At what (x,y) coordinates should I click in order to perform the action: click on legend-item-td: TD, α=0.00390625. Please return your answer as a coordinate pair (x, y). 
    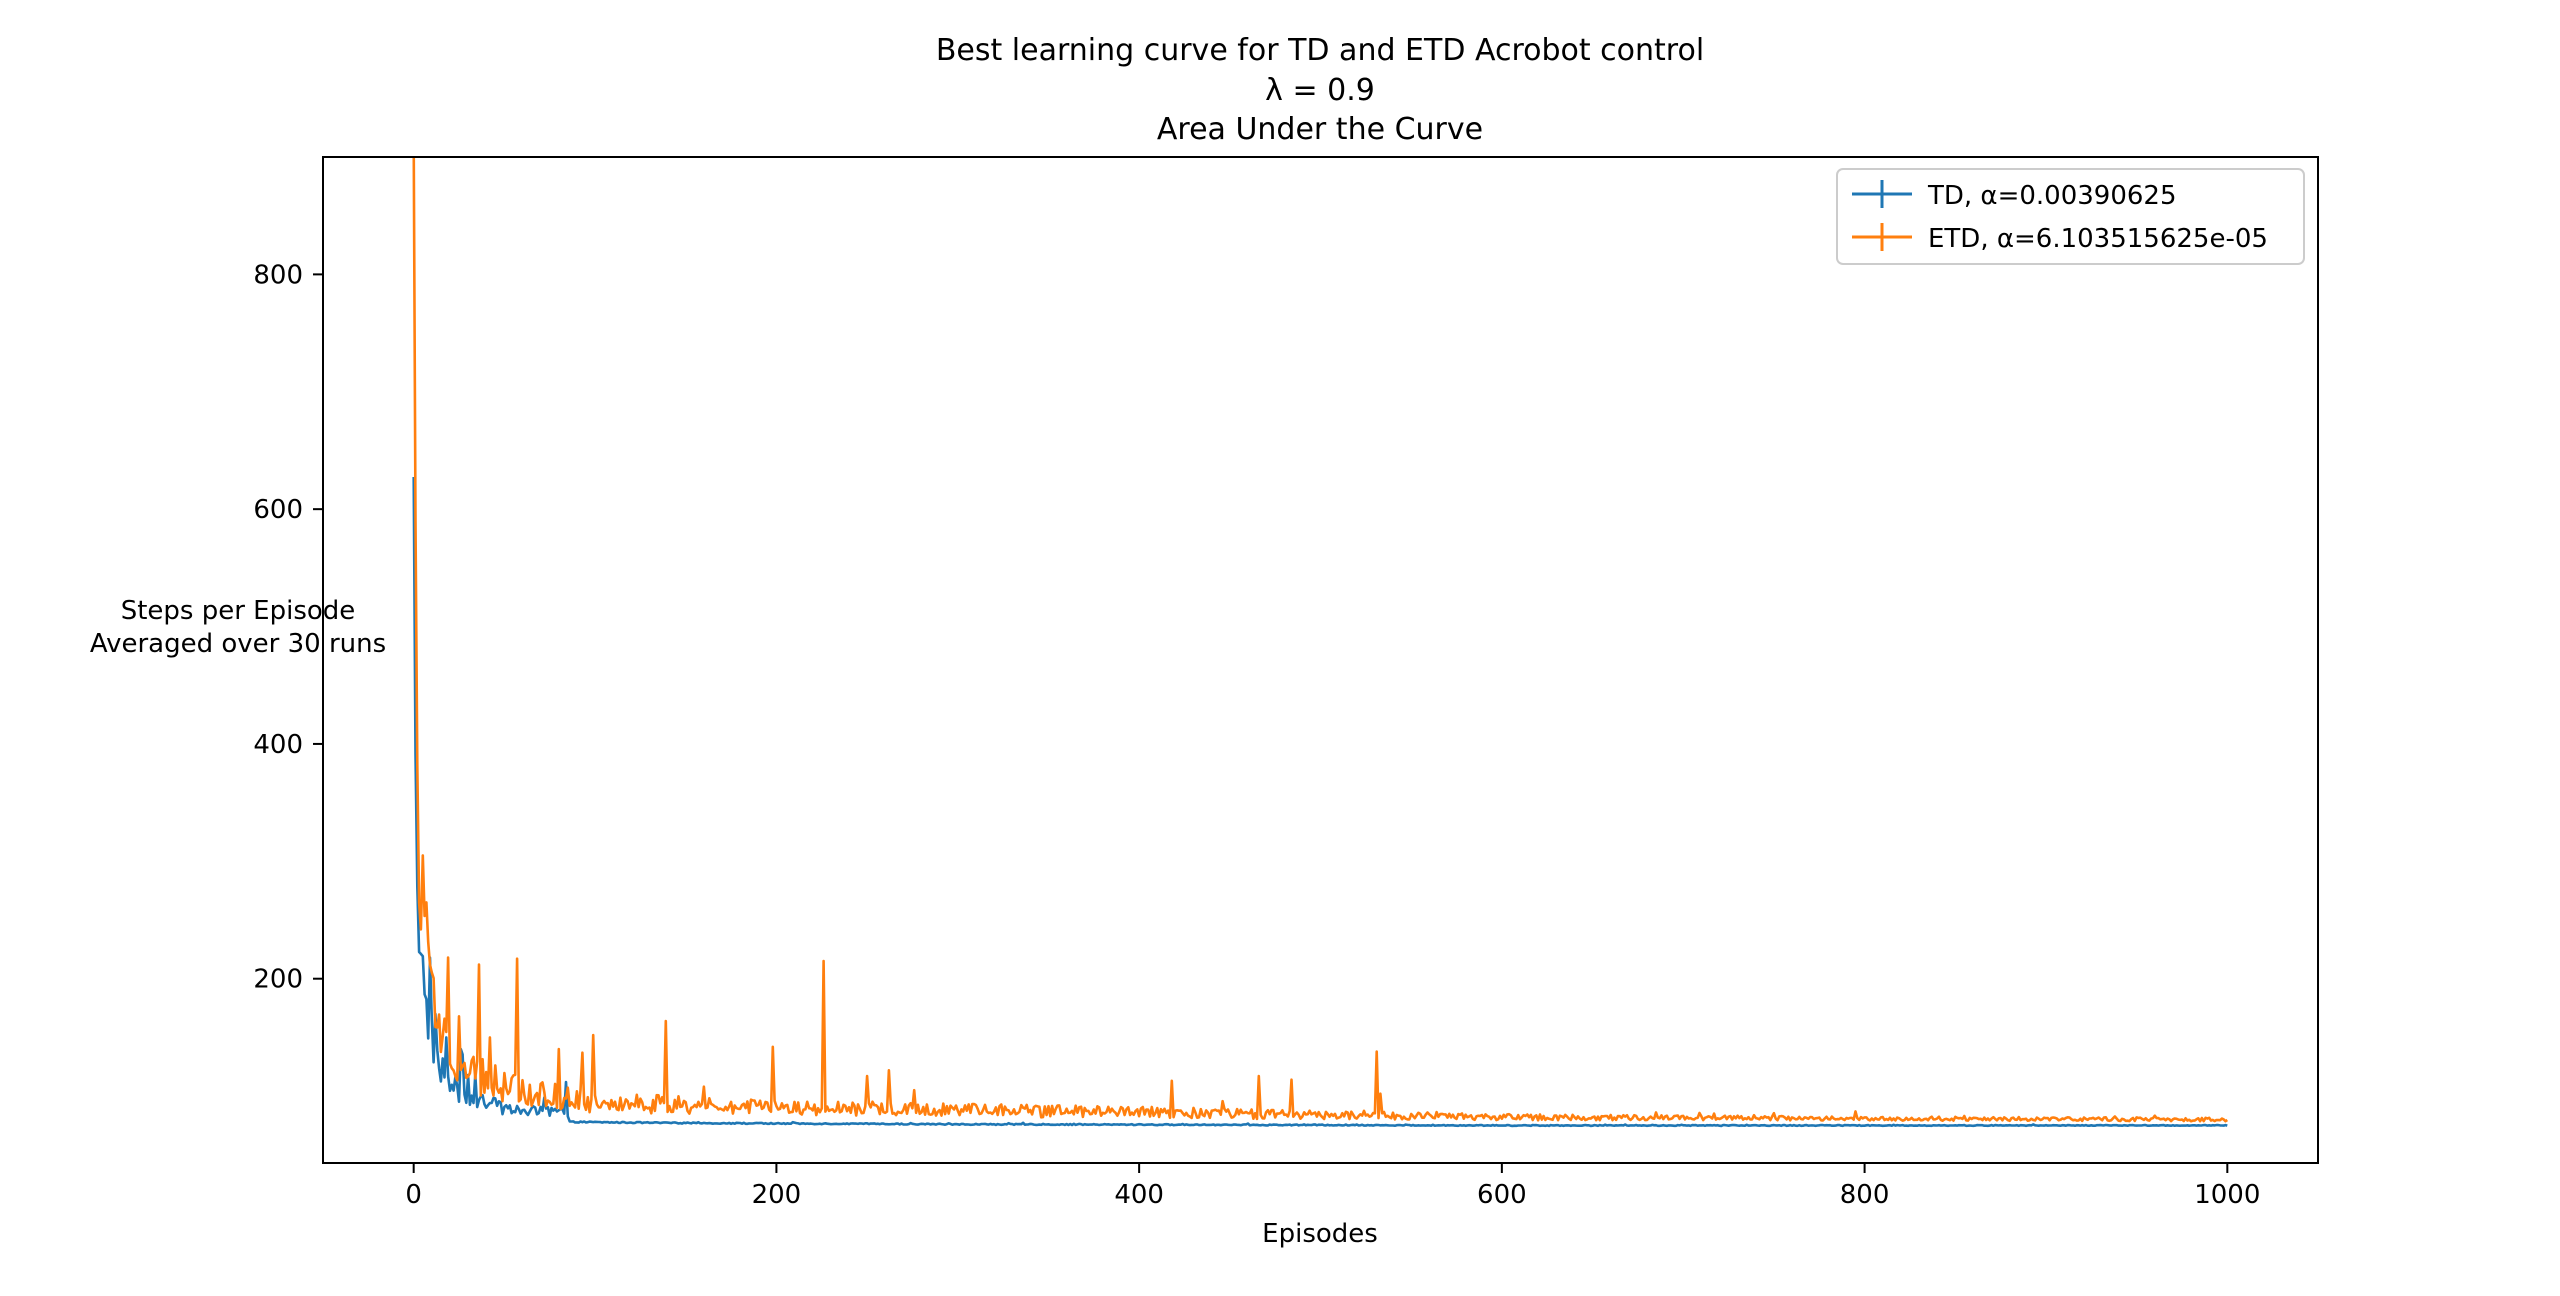
    Looking at the image, I should click on (2014, 195).